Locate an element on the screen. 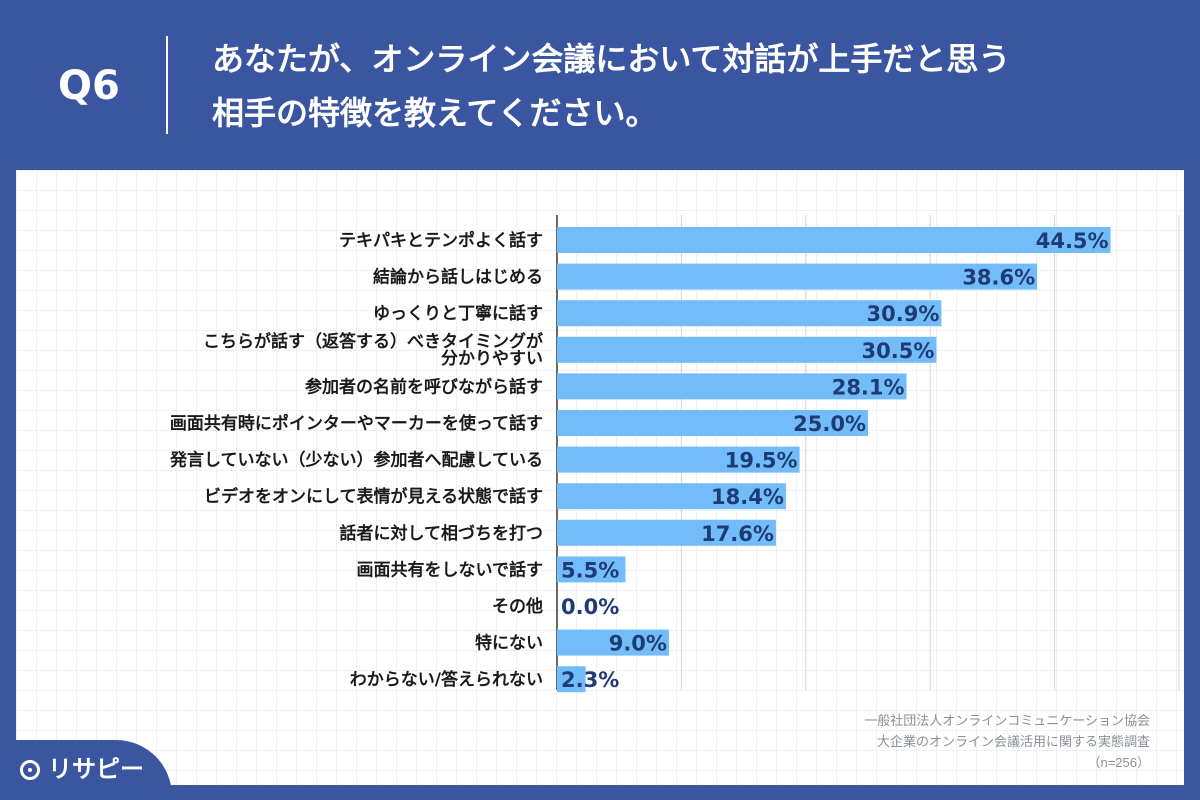  value-label: 25.0% is located at coordinates (829, 424).